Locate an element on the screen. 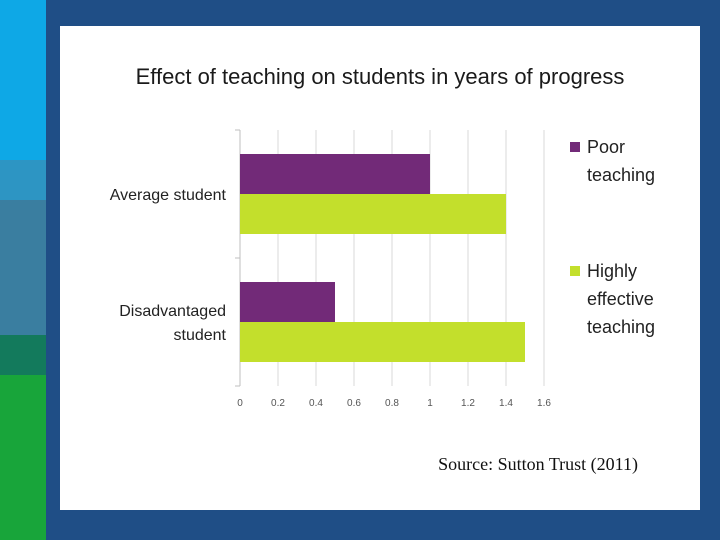 The image size is (720, 540). x-tick-label: 0.6 is located at coordinates (354, 403).